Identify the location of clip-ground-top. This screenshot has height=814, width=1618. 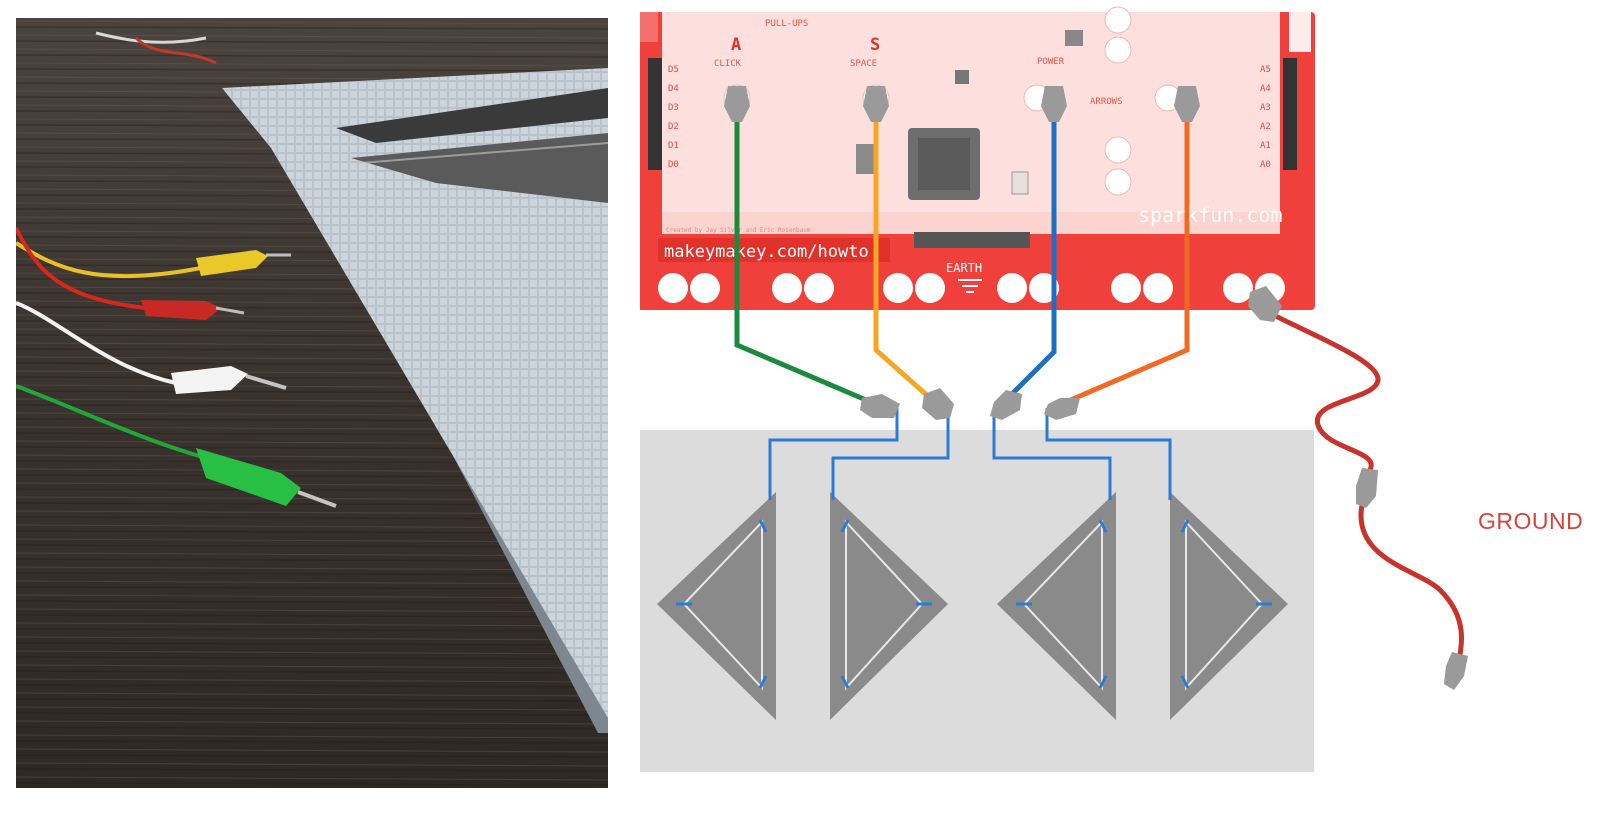
(1265, 304).